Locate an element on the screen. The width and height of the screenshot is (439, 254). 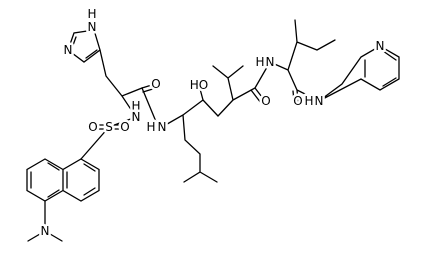
atom-label: S is located at coordinates (109, 127).